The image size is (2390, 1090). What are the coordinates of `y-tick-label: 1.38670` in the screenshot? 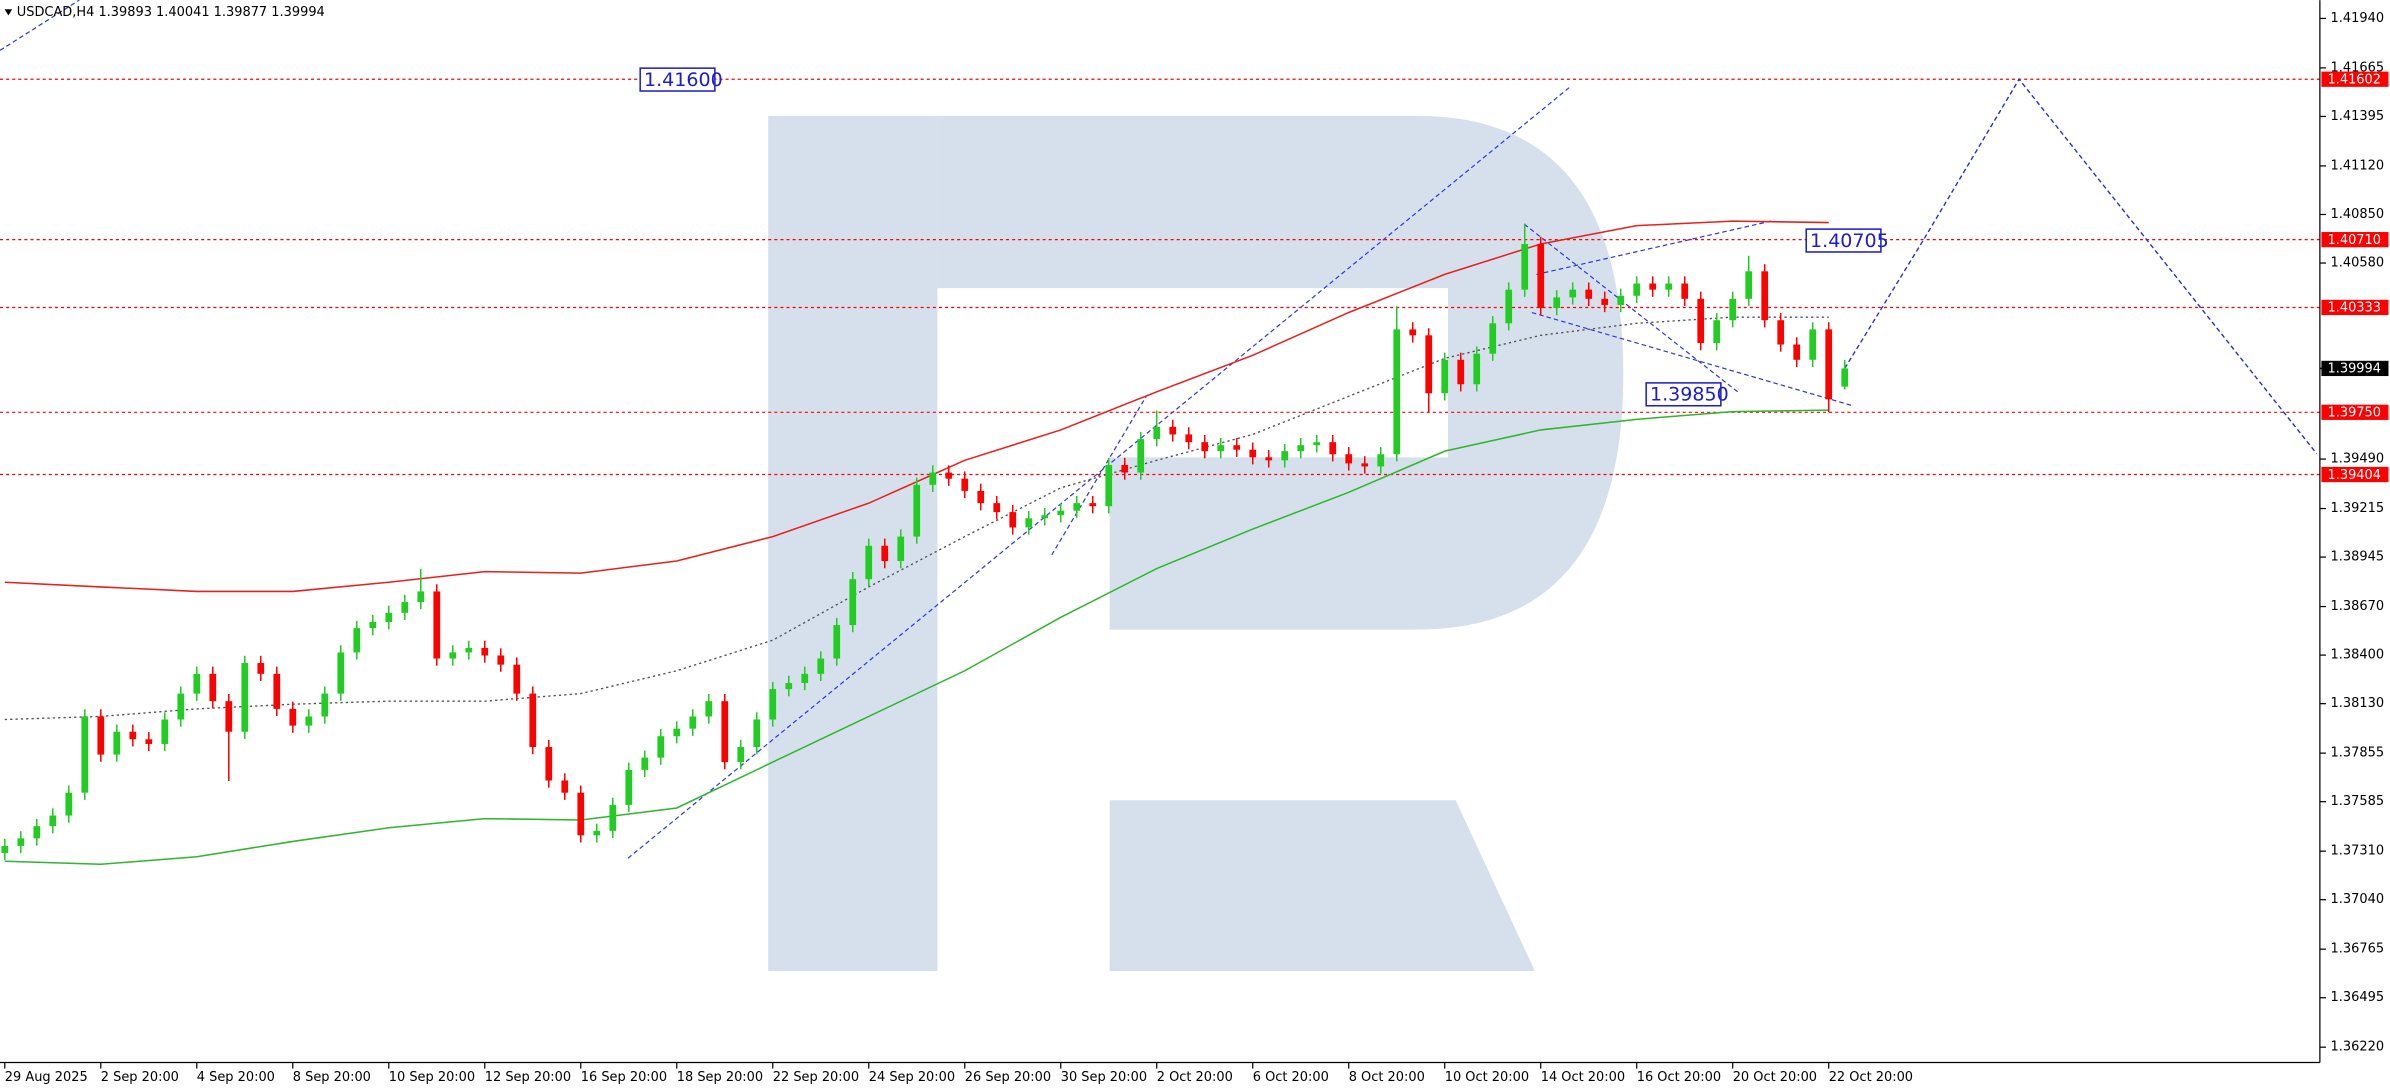 It's located at (2358, 606).